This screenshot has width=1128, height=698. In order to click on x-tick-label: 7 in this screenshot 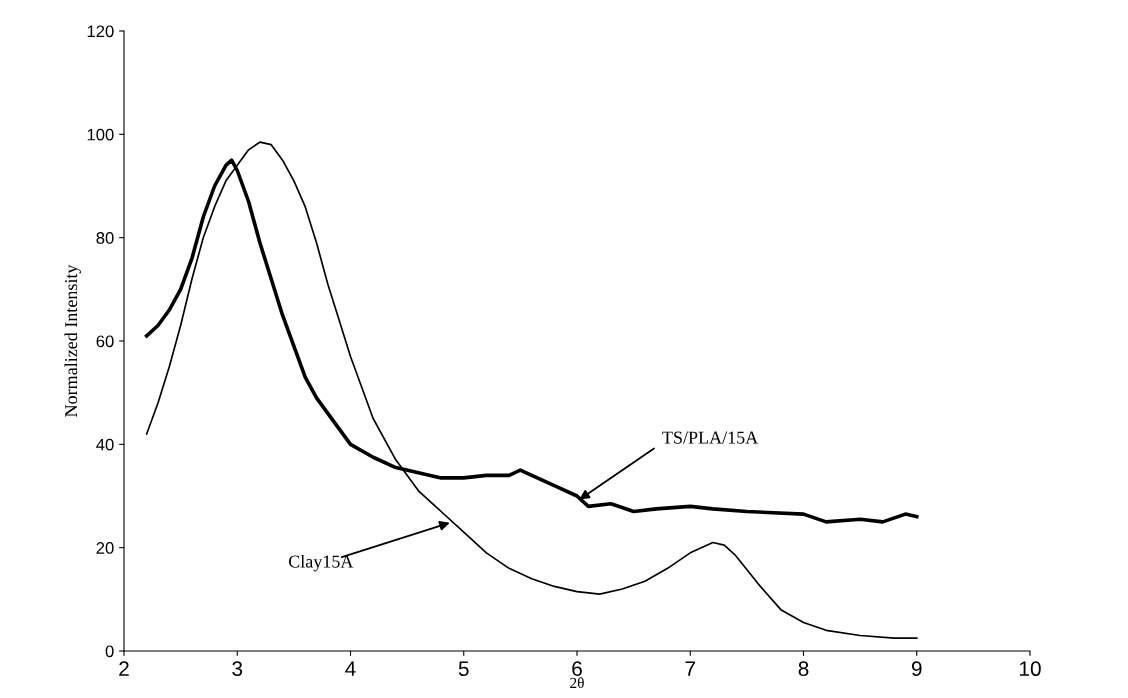, I will do `click(690, 668)`.